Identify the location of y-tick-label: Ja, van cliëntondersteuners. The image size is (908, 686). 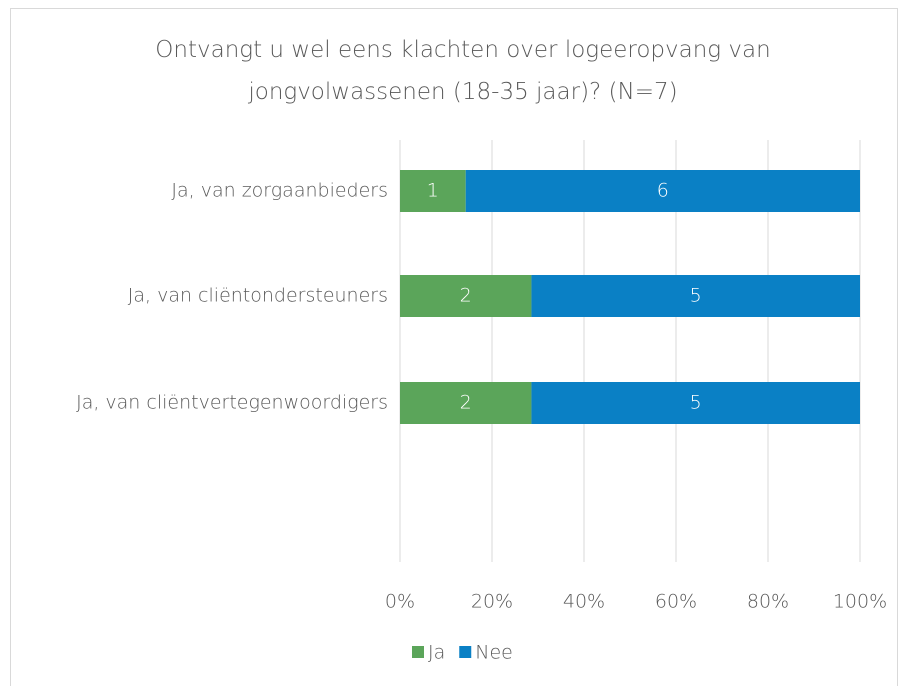
(258, 296).